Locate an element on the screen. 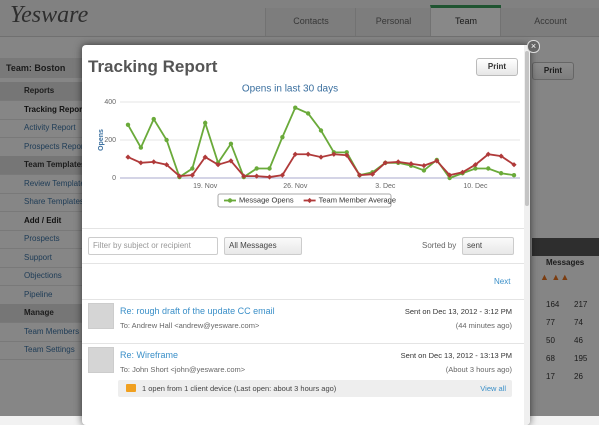 The image size is (599, 425). table-cell: 217 is located at coordinates (581, 304).